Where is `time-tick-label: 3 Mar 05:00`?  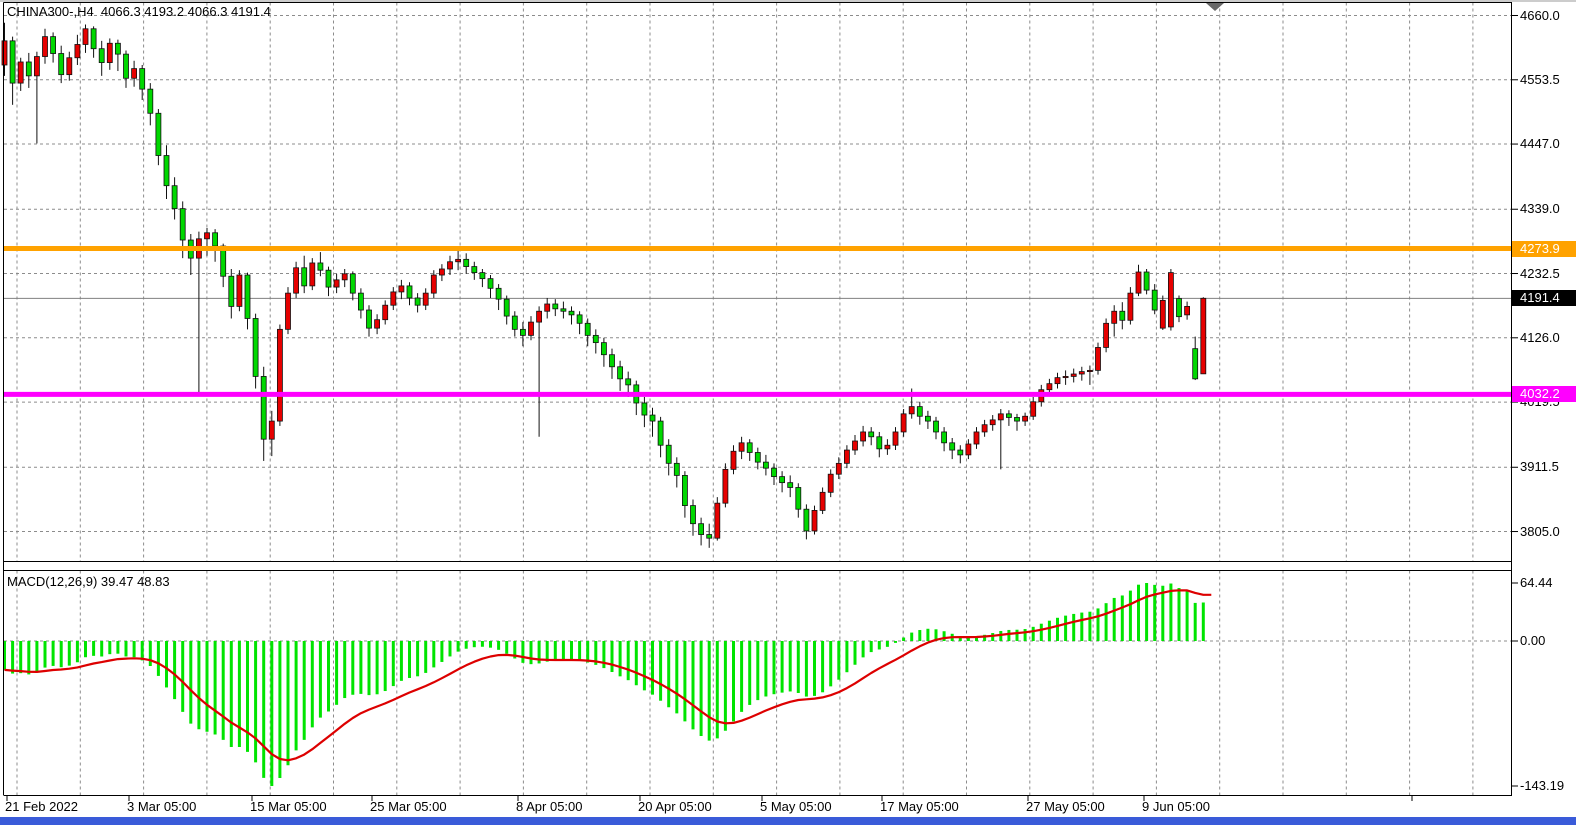
time-tick-label: 3 Mar 05:00 is located at coordinates (162, 806).